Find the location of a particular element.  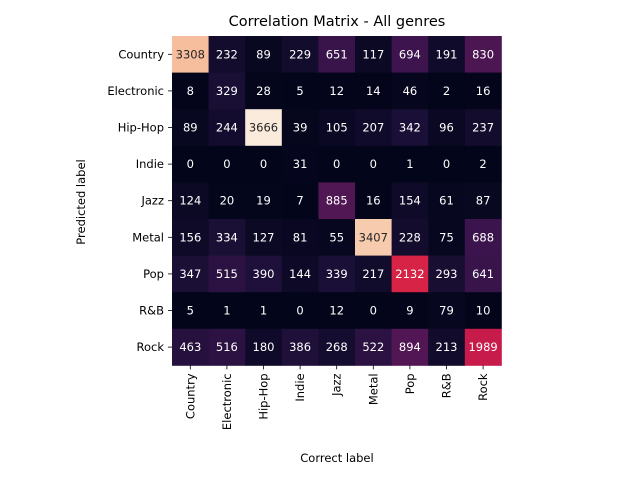

cell-value-label: 55 is located at coordinates (336, 237).